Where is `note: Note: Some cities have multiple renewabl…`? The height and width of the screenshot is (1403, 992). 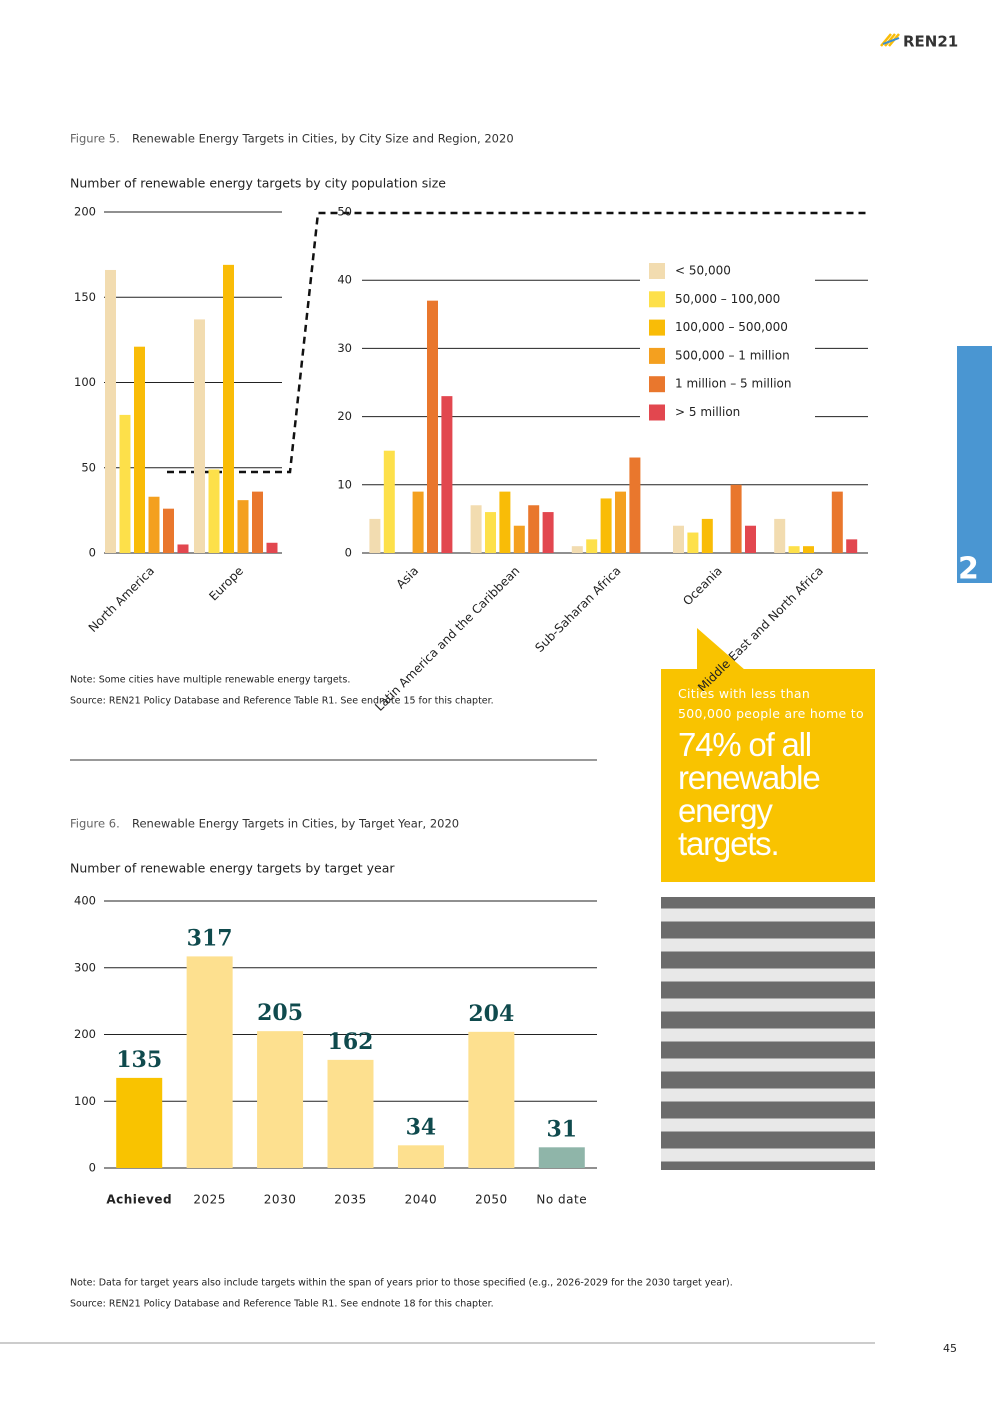 note: Note: Some cities have multiple renewabl… is located at coordinates (210, 680).